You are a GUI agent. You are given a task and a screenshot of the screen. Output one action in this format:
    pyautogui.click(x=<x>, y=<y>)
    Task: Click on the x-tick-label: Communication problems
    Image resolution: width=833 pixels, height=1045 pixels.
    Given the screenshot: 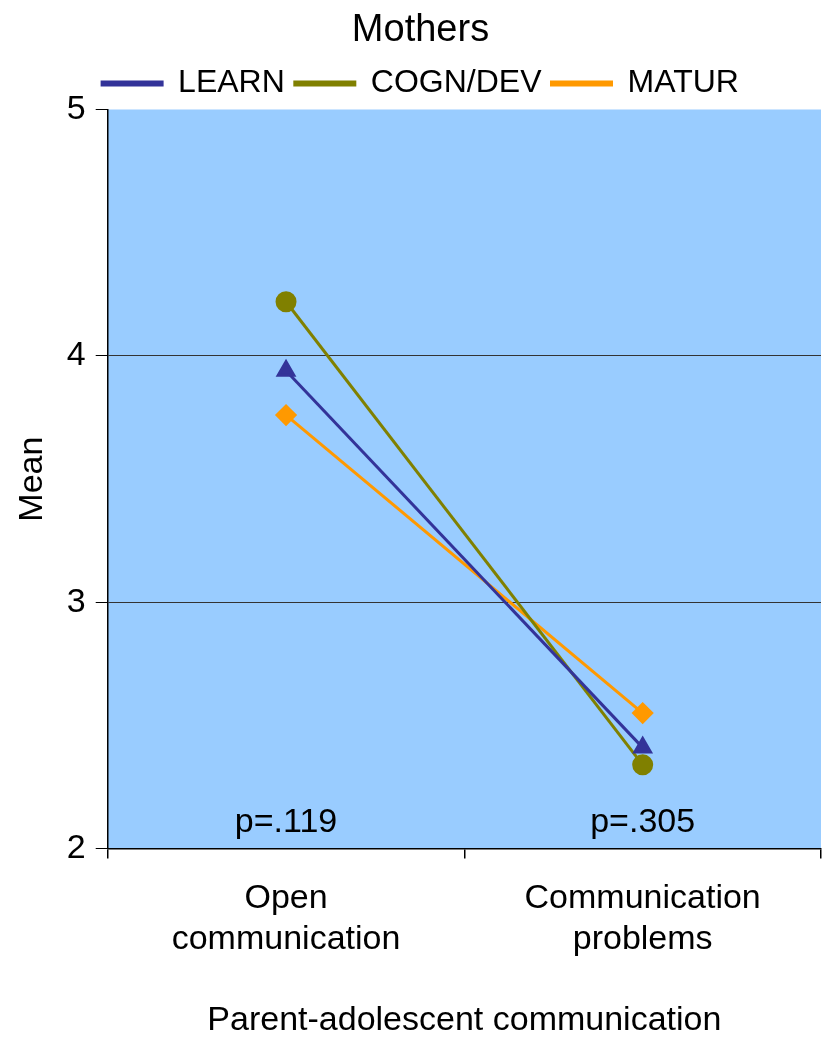 What is the action you would take?
    pyautogui.click(x=642, y=917)
    